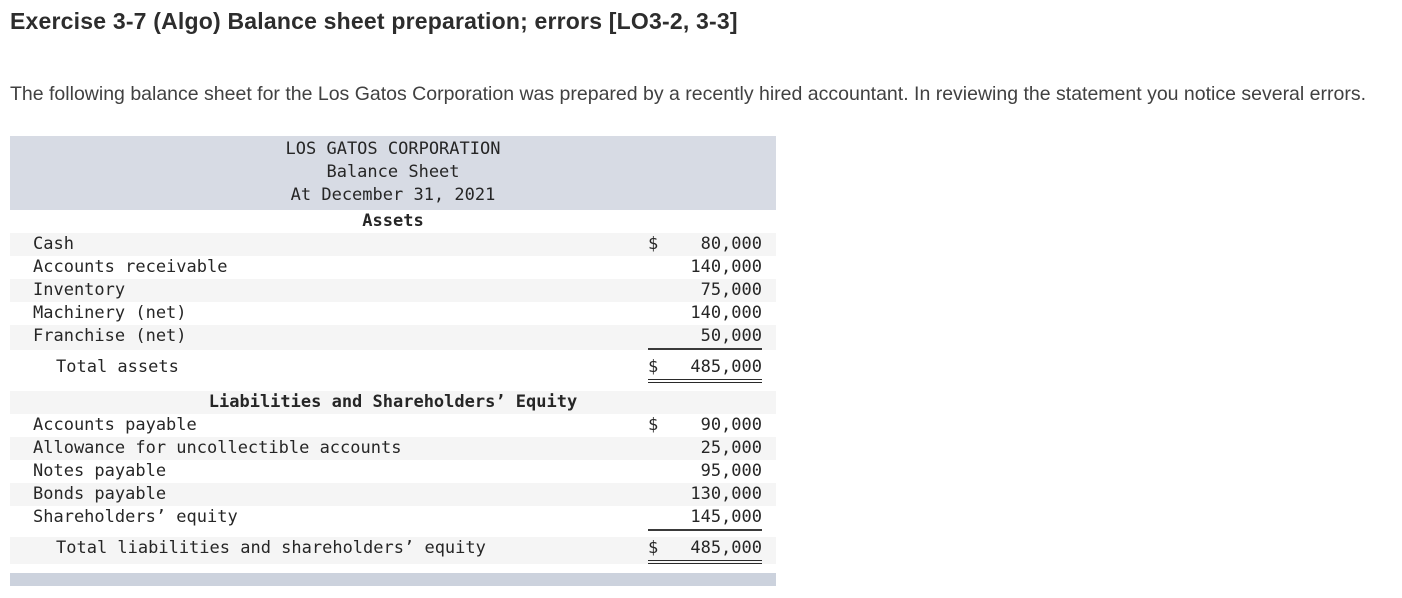  I want to click on row-label: Allowance for uncollectible accounts, so click(217, 448).